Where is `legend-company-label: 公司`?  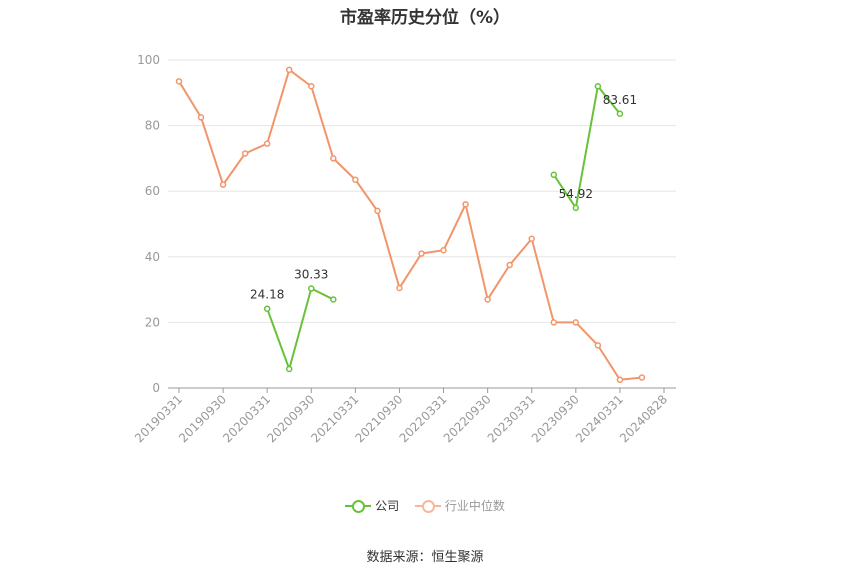 legend-company-label: 公司 is located at coordinates (387, 506).